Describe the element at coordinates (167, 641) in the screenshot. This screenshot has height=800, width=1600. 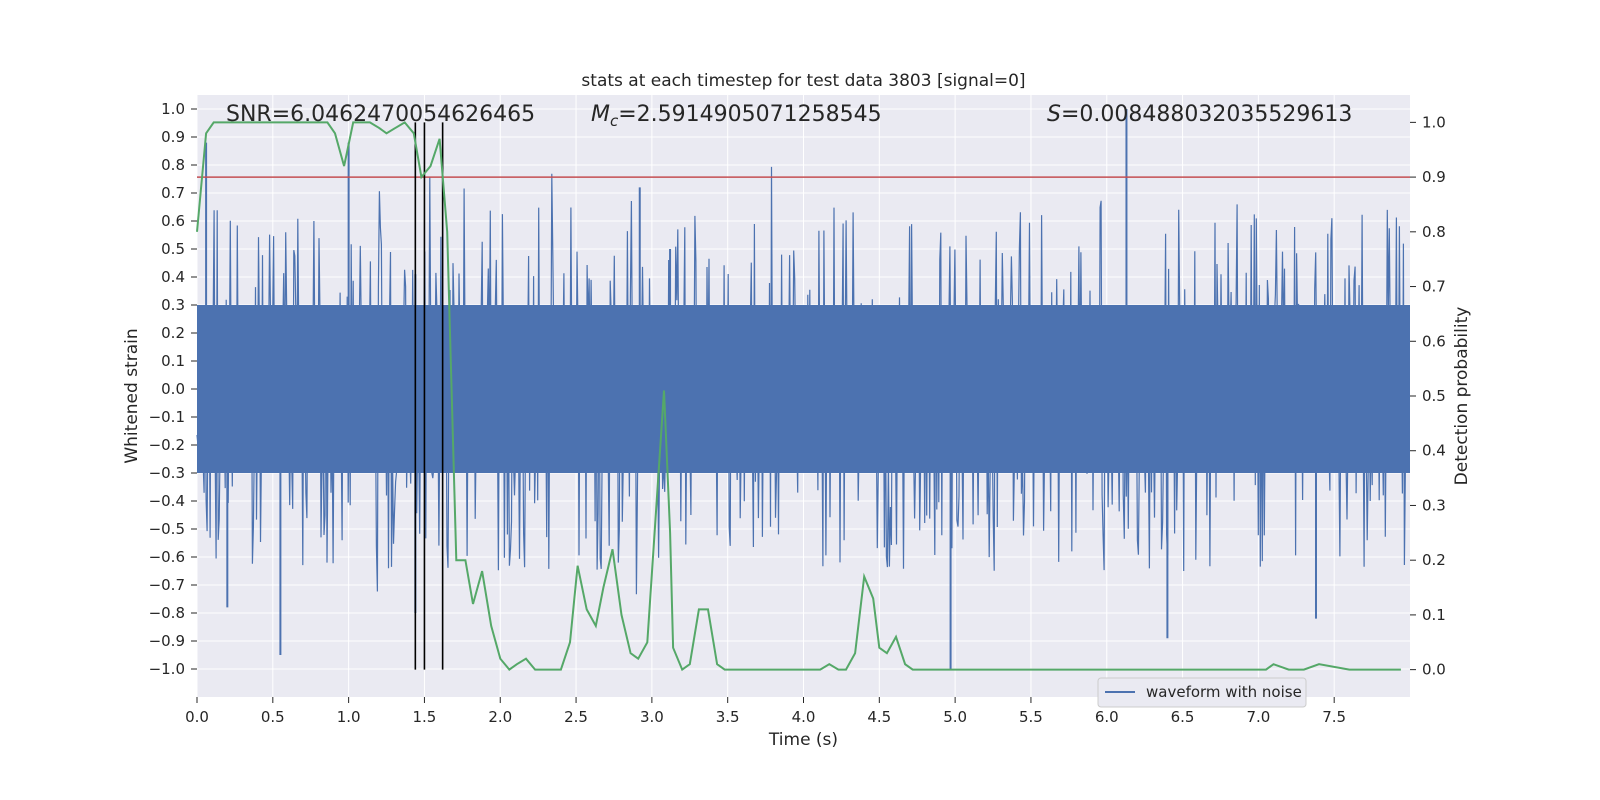
I see `y-tick-label: −0.9` at that location.